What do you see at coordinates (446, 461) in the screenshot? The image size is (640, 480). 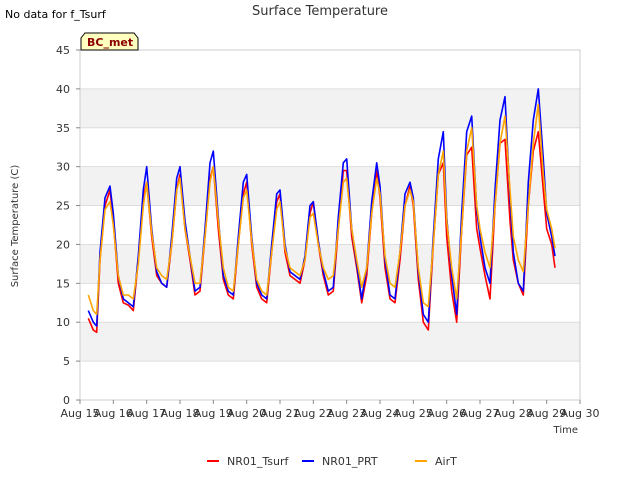 I see `legend-entry: AirT` at bounding box center [446, 461].